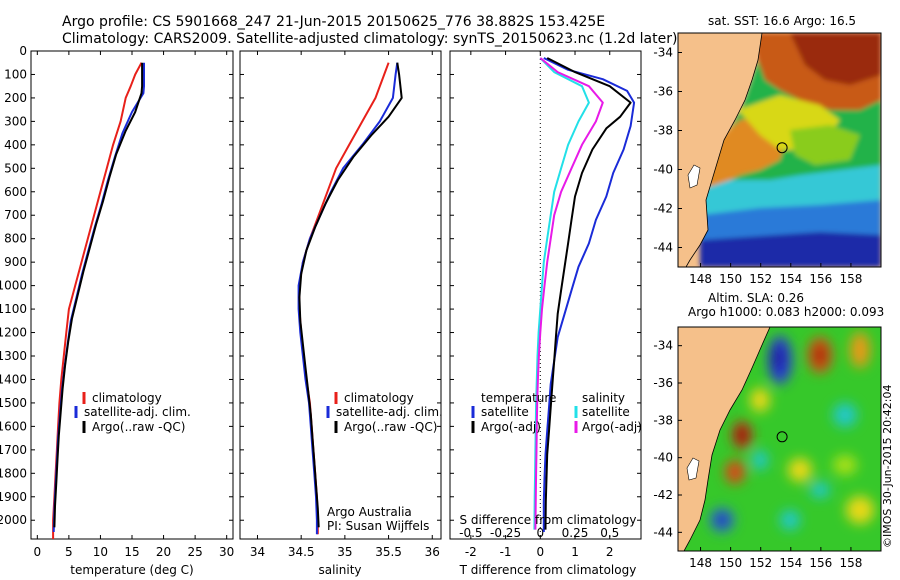 This screenshot has width=900, height=580. Describe the element at coordinates (575, 552) in the screenshot. I see `x-tick-label: 1` at that location.